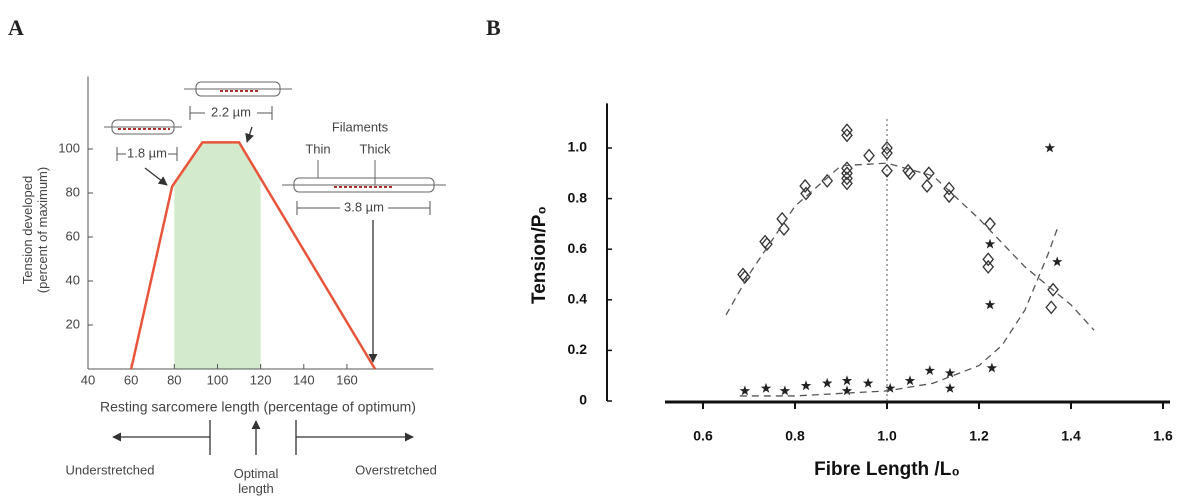 Image resolution: width=1179 pixels, height=496 pixels. What do you see at coordinates (88, 379) in the screenshot?
I see `x-tick-label: 40` at bounding box center [88, 379].